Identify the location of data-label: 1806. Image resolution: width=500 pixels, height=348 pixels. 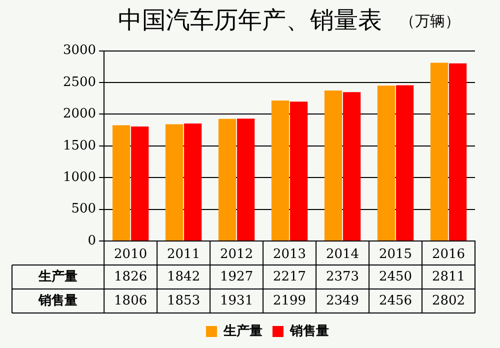
(131, 300).